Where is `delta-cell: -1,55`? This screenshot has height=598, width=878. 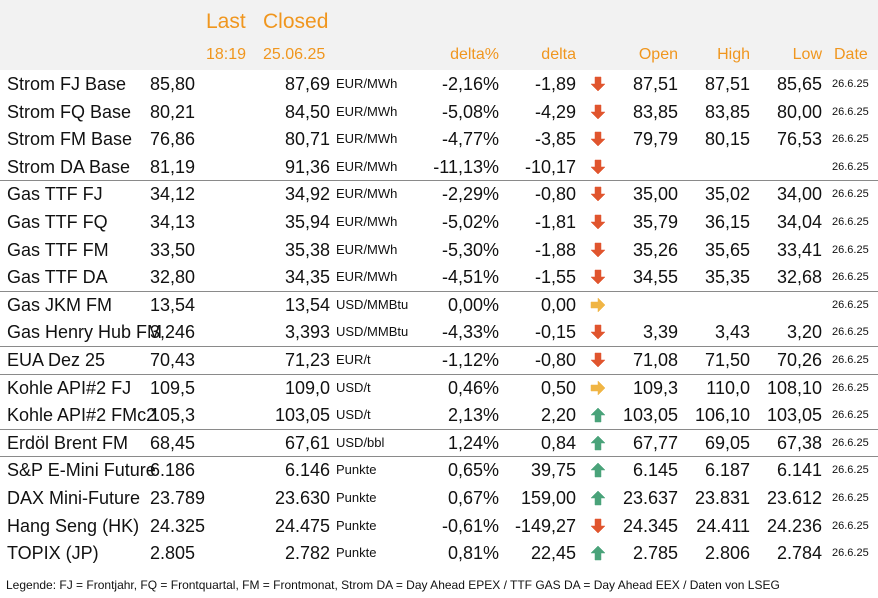
delta-cell: -1,55 is located at coordinates (555, 277).